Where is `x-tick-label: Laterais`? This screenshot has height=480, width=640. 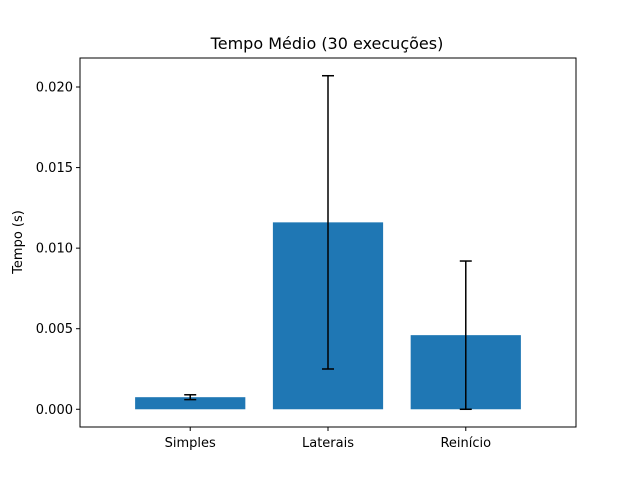 x-tick-label: Laterais is located at coordinates (328, 443).